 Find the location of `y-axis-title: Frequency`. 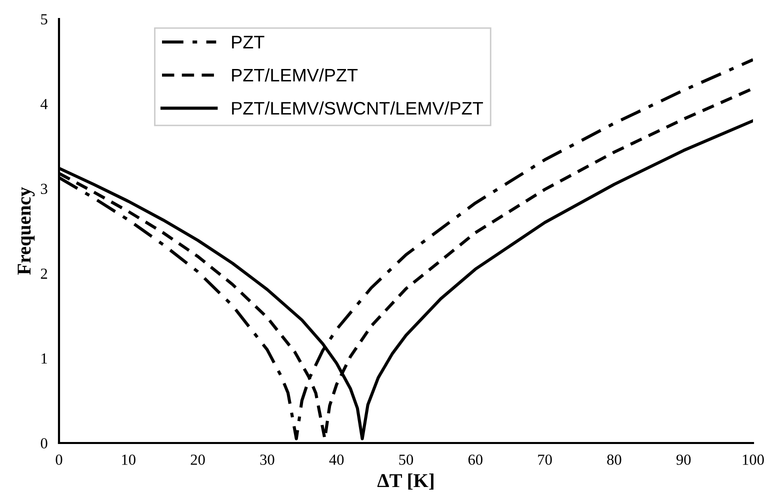

y-axis-title: Frequency is located at coordinates (26, 231).